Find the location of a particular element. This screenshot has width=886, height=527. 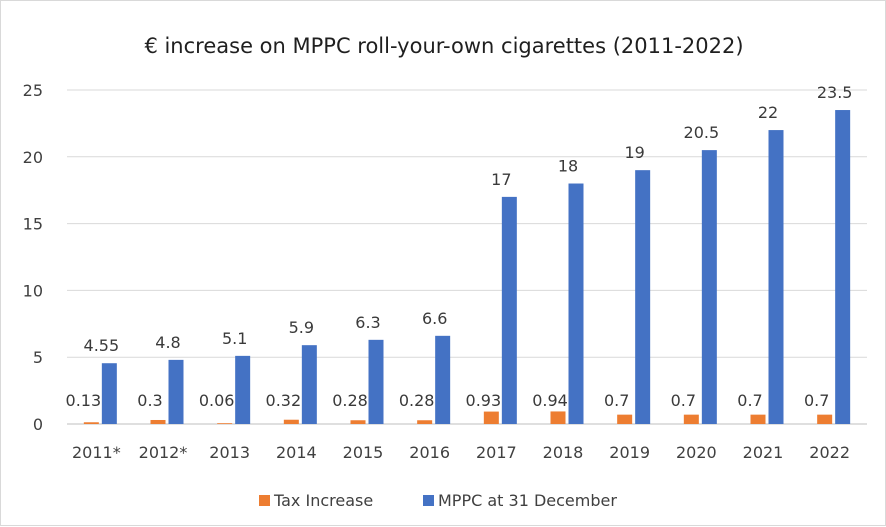

x-category-label: 2021 is located at coordinates (763, 452).